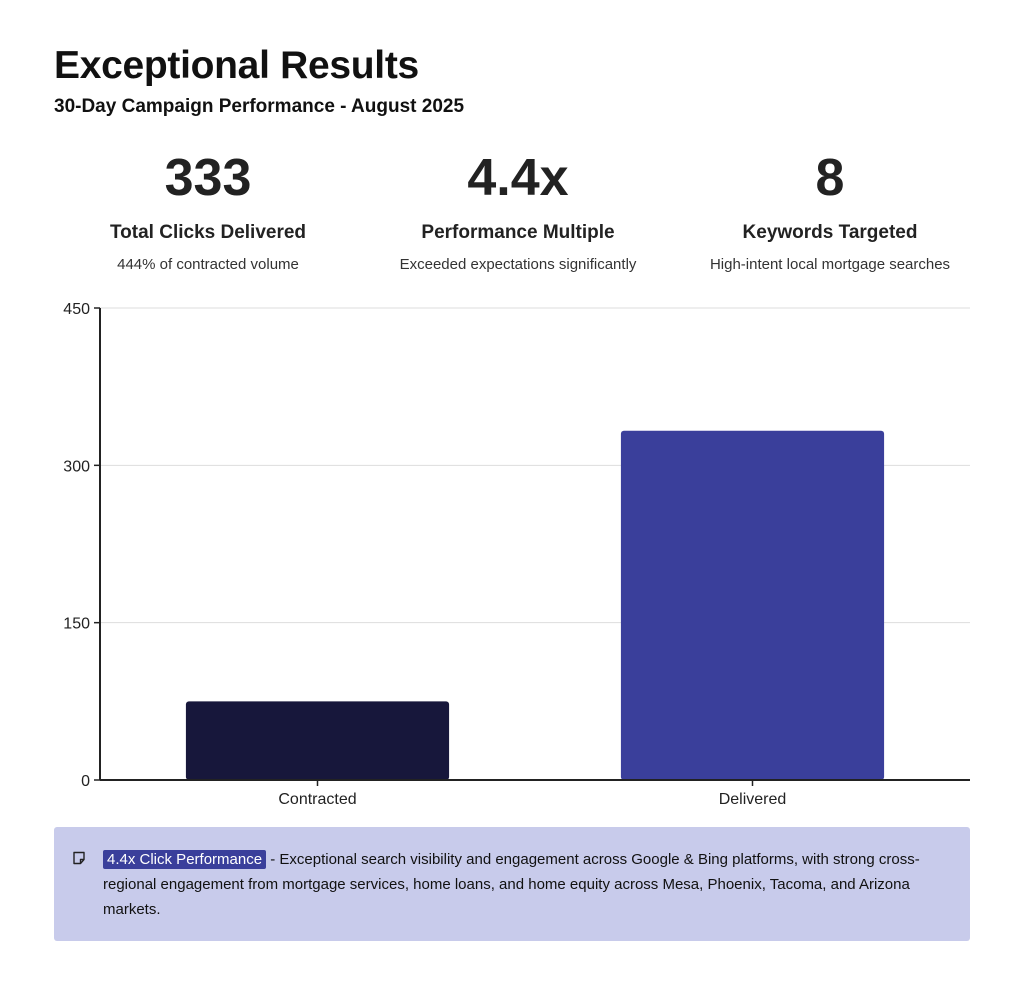 This screenshot has height=983, width=1024. I want to click on x-tick-label: Contracted, so click(317, 799).